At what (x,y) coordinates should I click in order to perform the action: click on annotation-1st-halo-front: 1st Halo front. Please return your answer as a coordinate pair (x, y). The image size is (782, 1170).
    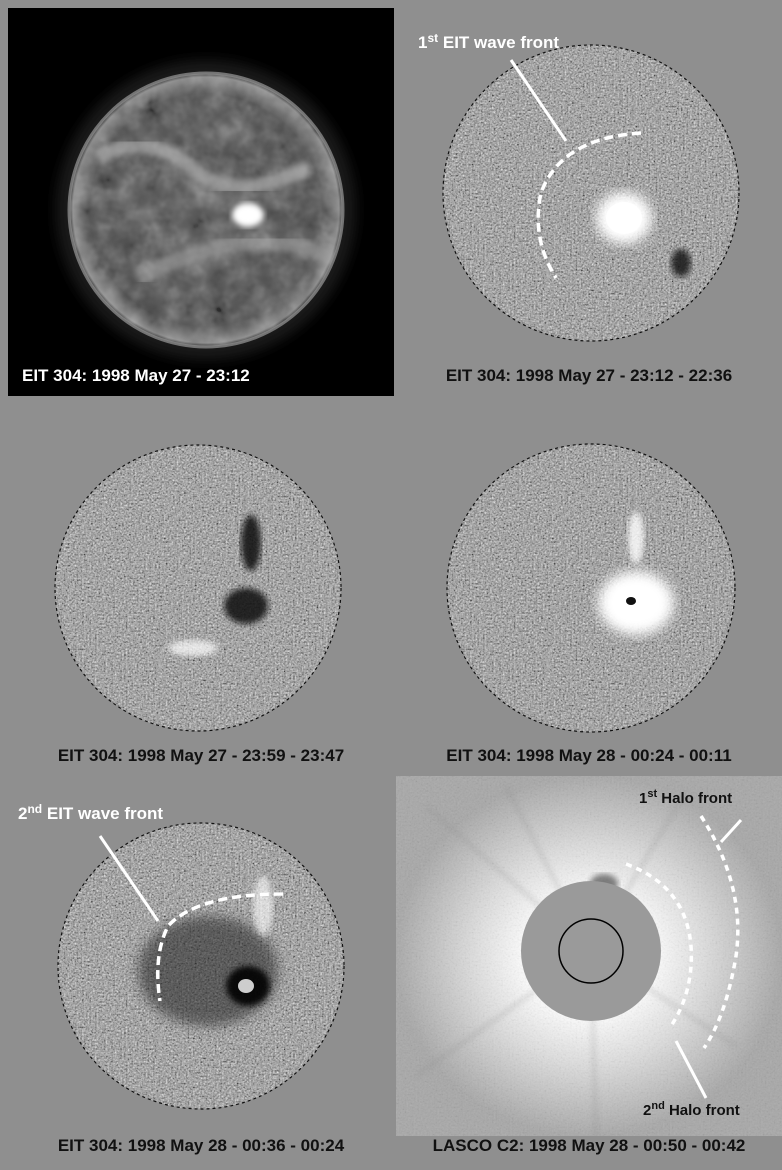
    Looking at the image, I should click on (686, 797).